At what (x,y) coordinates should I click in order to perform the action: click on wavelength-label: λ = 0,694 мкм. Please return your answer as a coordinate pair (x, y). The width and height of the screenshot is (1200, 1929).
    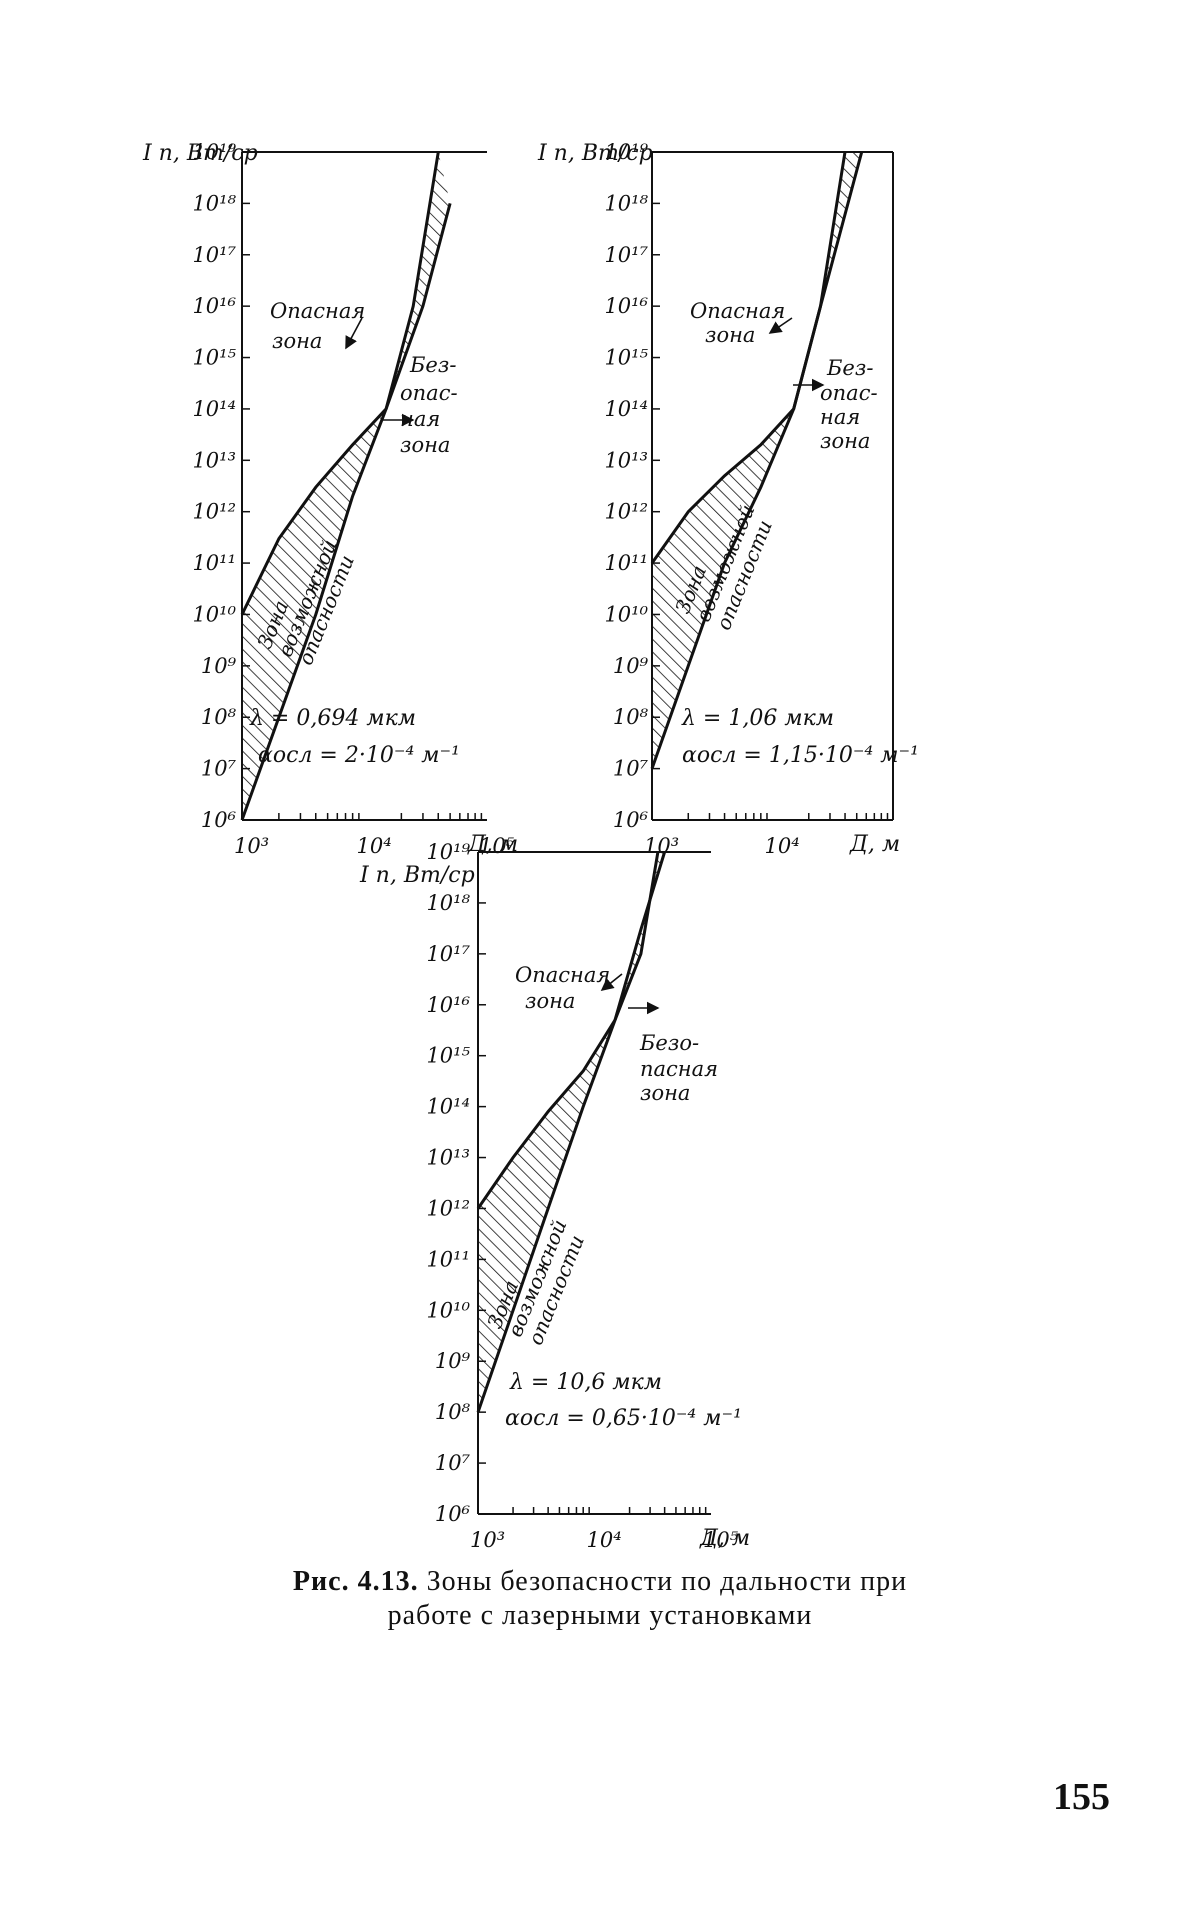
    Looking at the image, I should click on (332, 718).